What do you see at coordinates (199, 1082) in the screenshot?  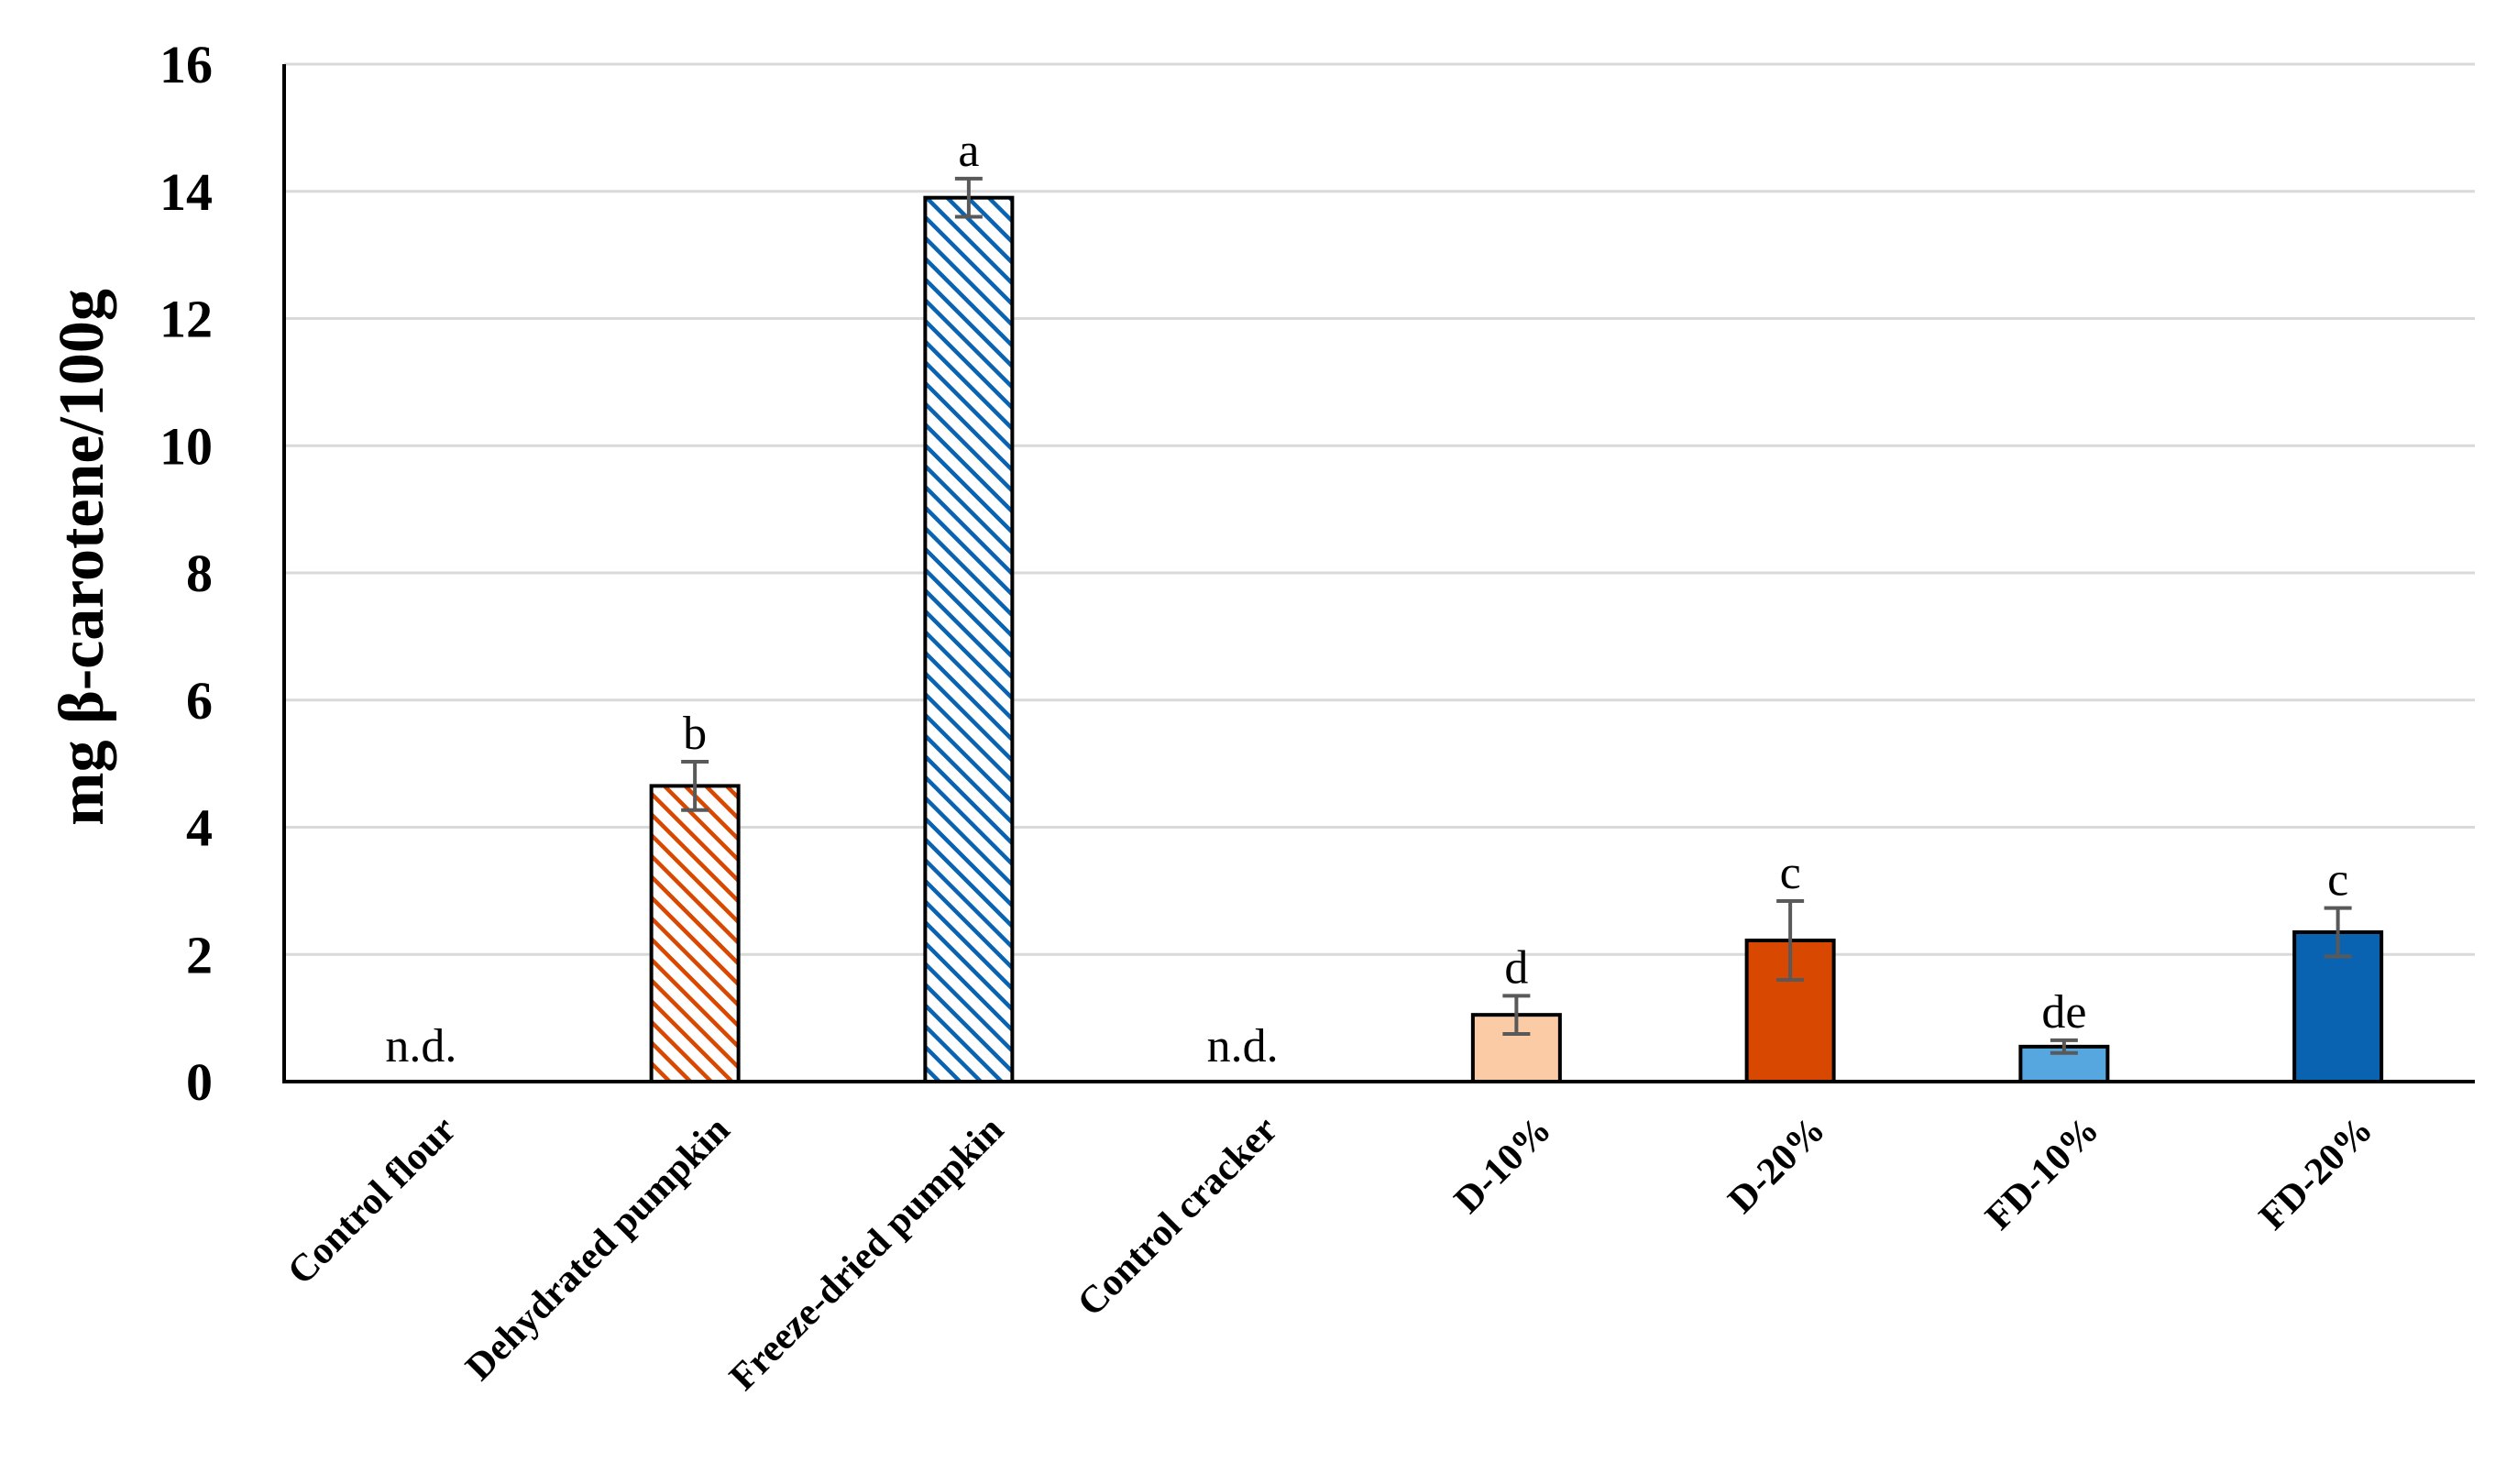 I see `y-tick-label: 0` at bounding box center [199, 1082].